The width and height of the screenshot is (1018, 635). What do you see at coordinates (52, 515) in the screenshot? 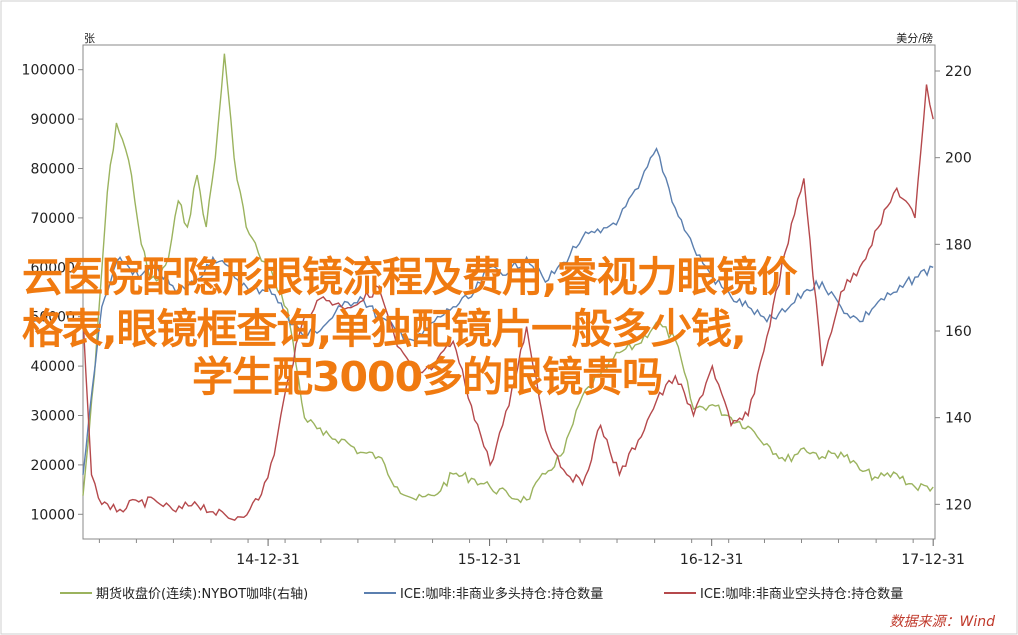
I see `left-tick-label: 10000` at bounding box center [52, 515].